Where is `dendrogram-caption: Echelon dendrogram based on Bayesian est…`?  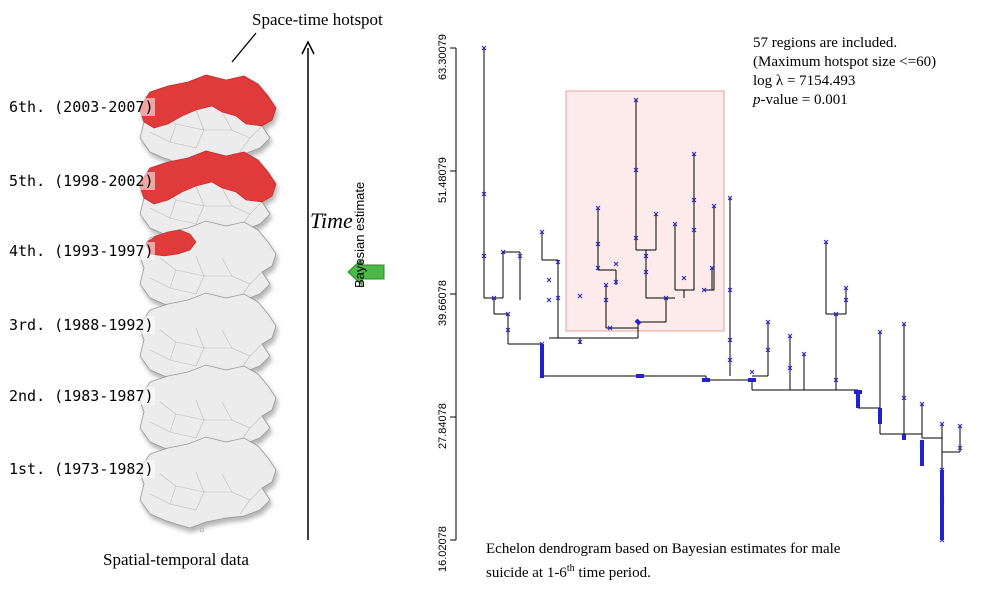 dendrogram-caption: Echelon dendrogram based on Bayesian est… is located at coordinates (663, 561).